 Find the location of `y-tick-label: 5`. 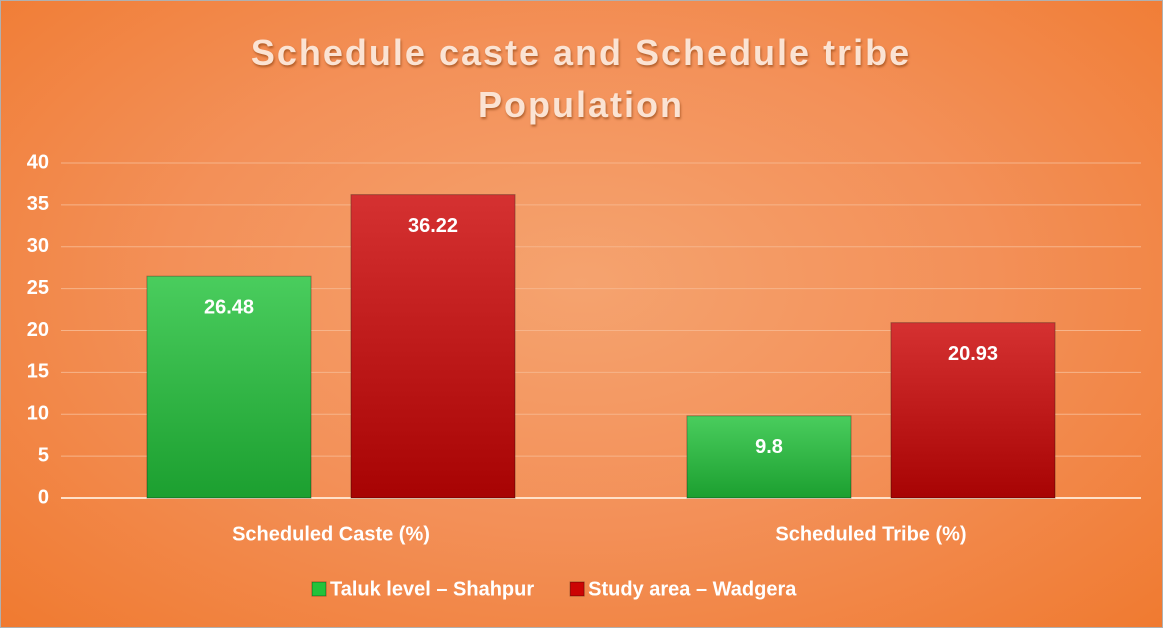

y-tick-label: 5 is located at coordinates (43, 455).